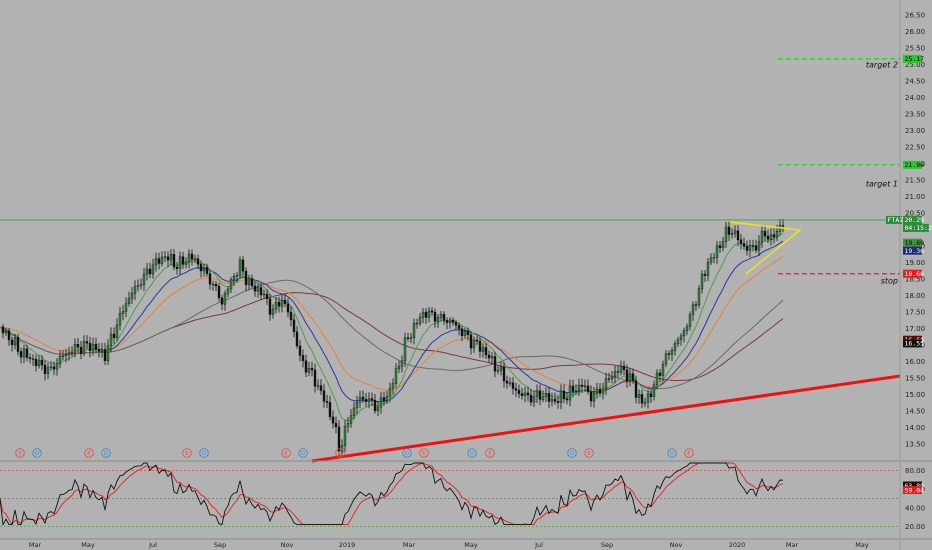  What do you see at coordinates (450, 494) in the screenshot?
I see `rsi-pane` at bounding box center [450, 494].